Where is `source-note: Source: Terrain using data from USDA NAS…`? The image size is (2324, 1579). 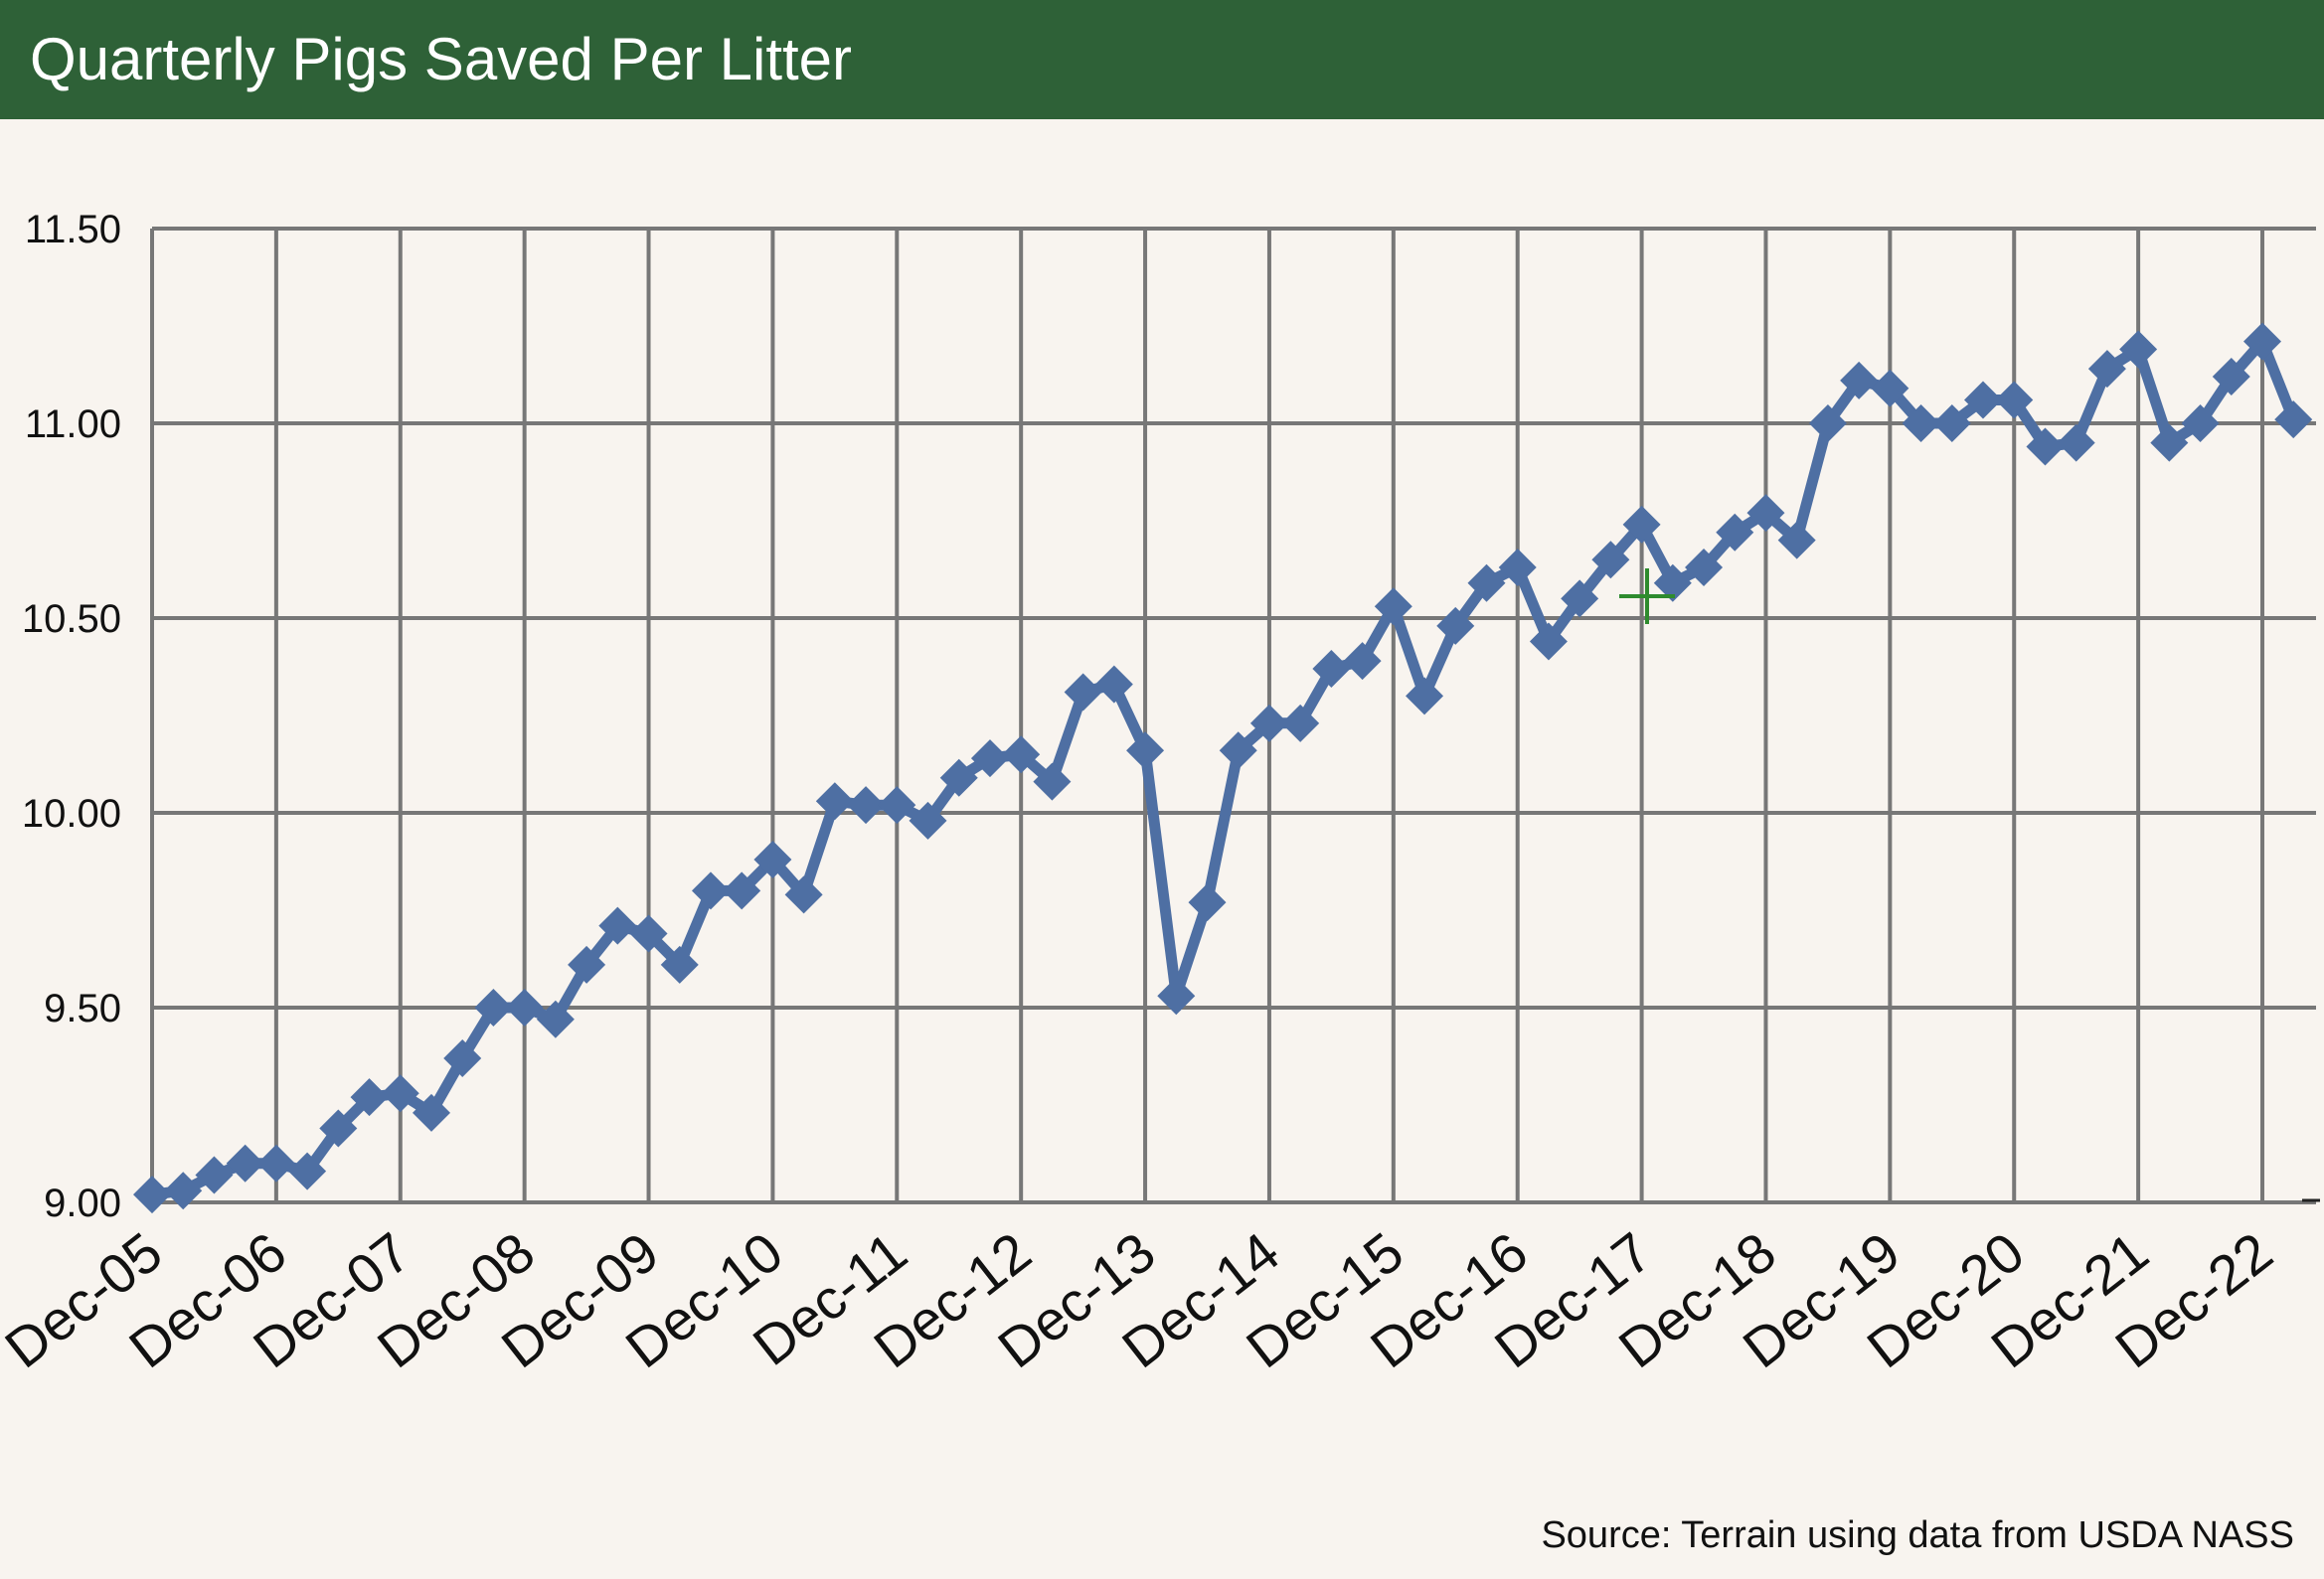 source-note: Source: Terrain using data from USDA NAS… is located at coordinates (1917, 1535).